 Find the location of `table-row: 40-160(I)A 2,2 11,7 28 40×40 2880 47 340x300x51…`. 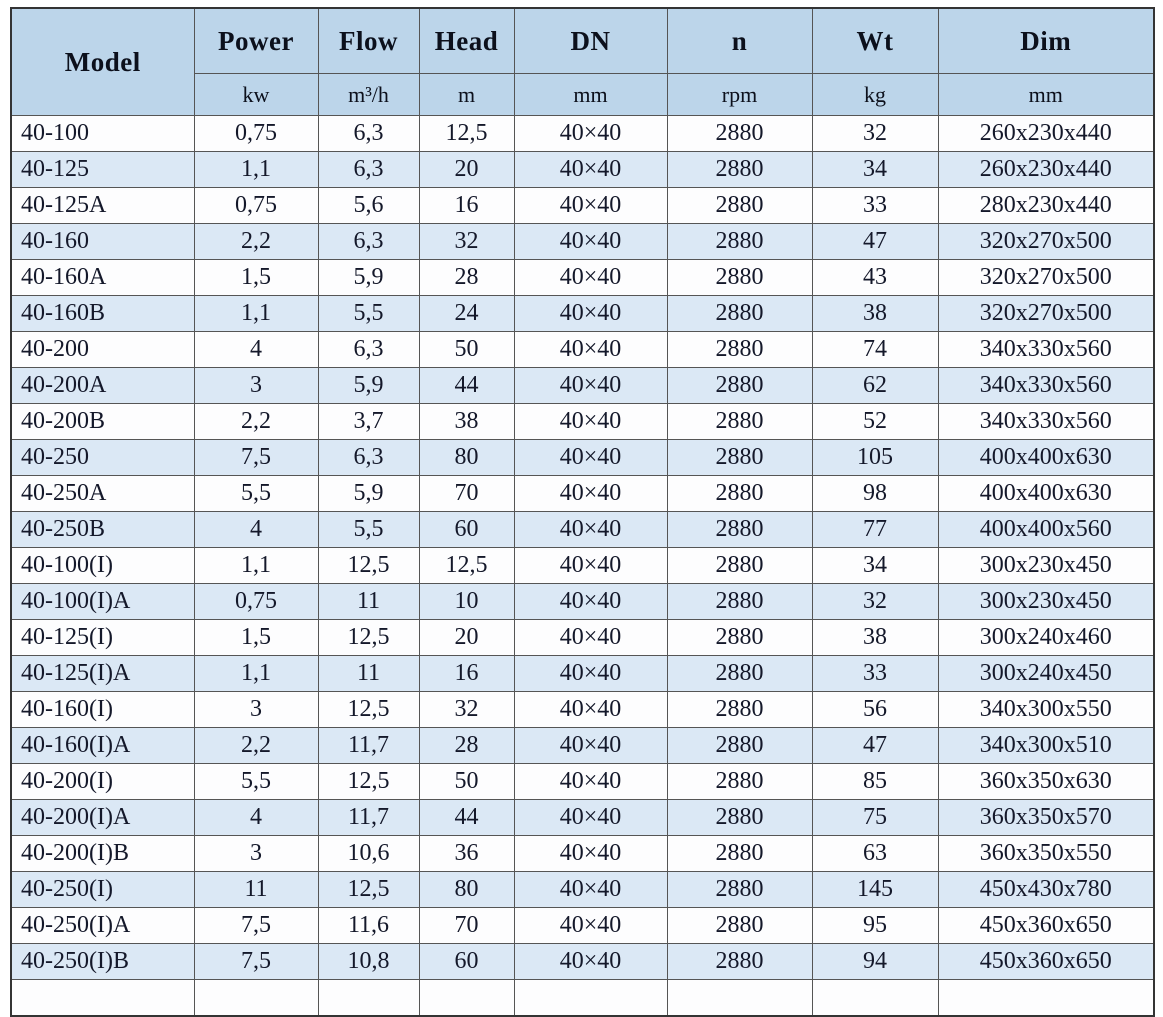

table-row: 40-160(I)A 2,2 11,7 28 40×40 2880 47 340x300x51… is located at coordinates (582, 745).